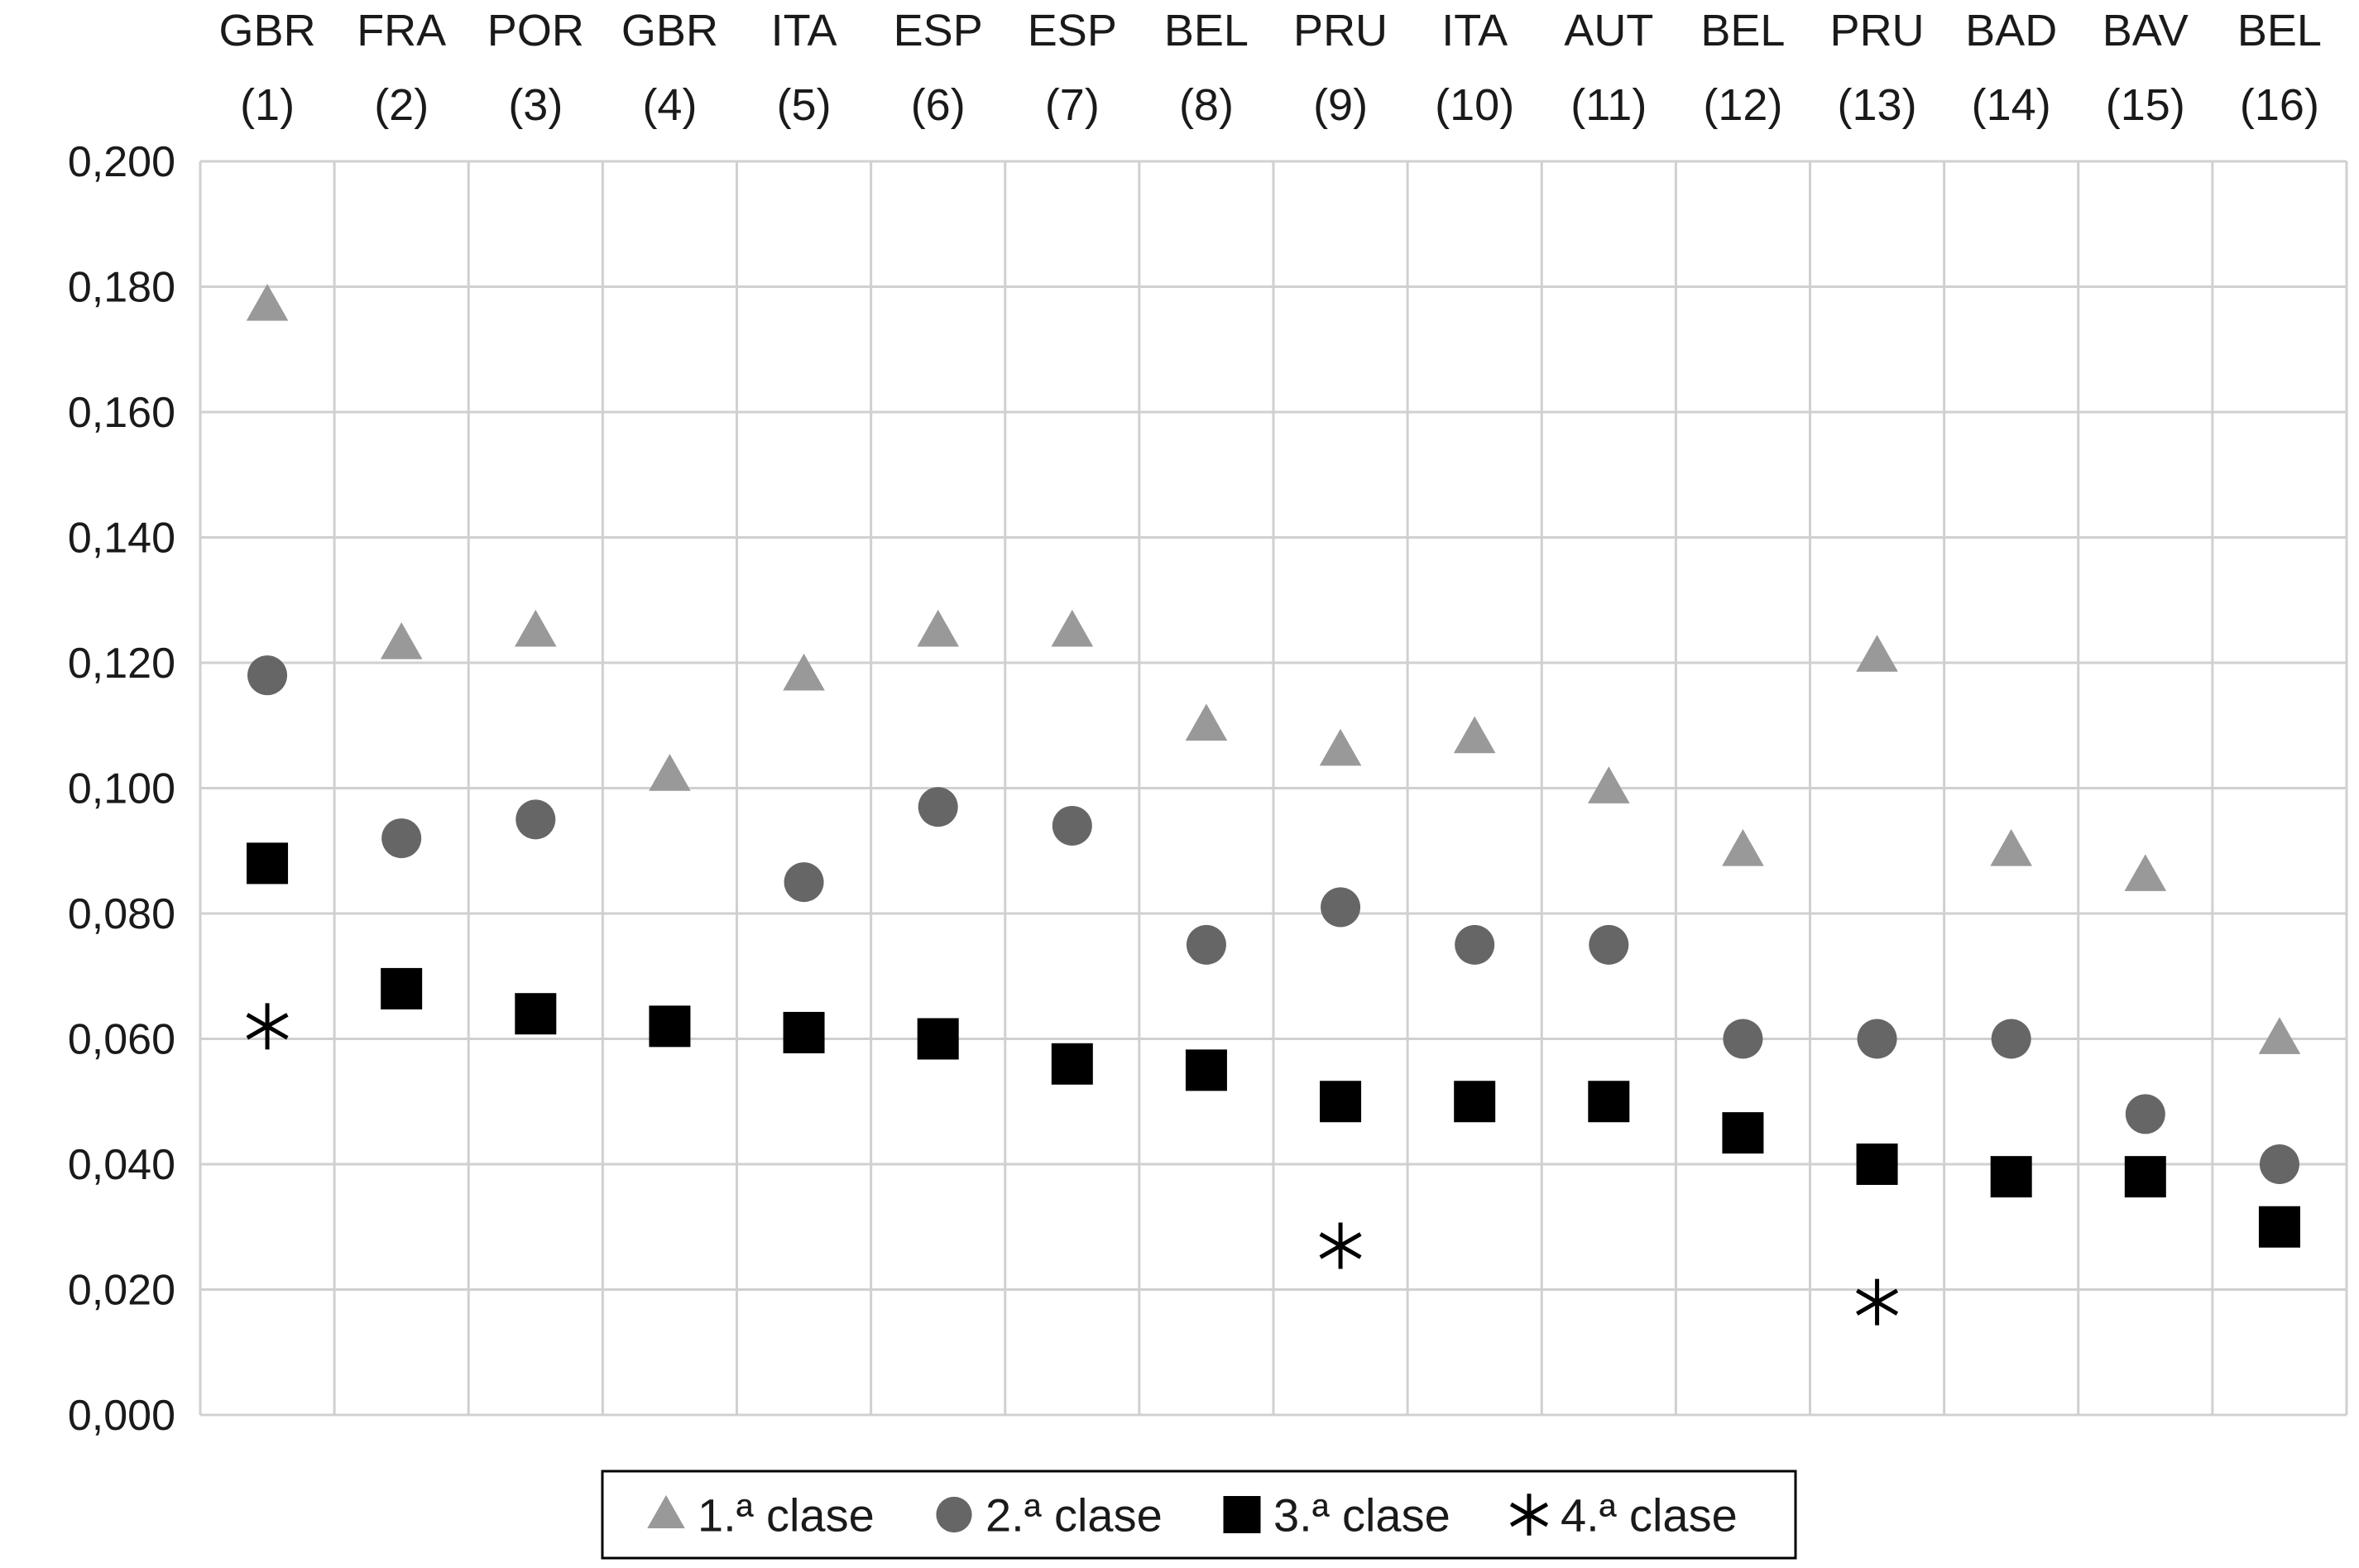  What do you see at coordinates (122, 1040) in the screenshot?
I see `y-tick-label: 0,060` at bounding box center [122, 1040].